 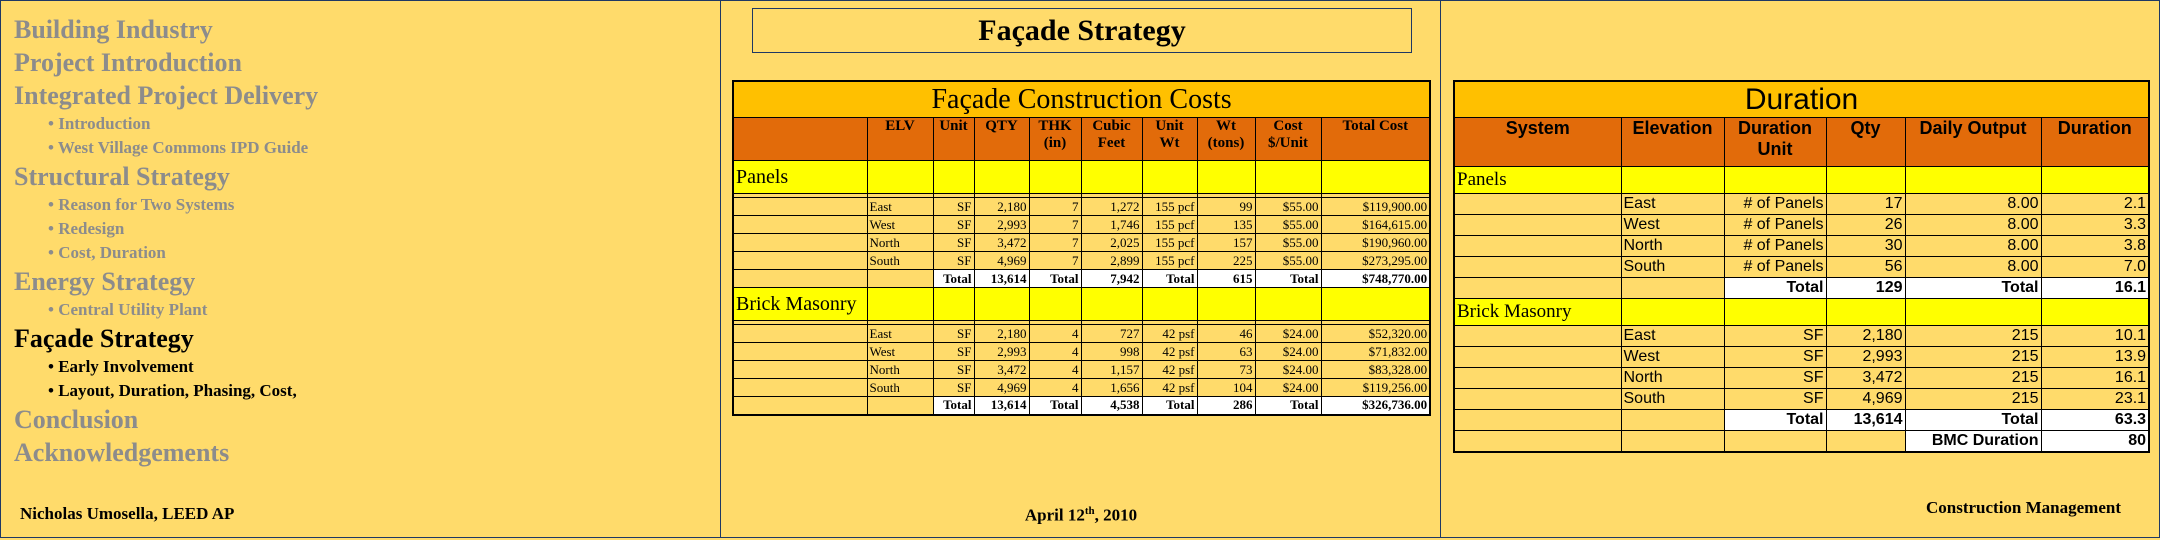 What do you see at coordinates (1375, 351) in the screenshot?
I see `cell: $71,832.00` at bounding box center [1375, 351].